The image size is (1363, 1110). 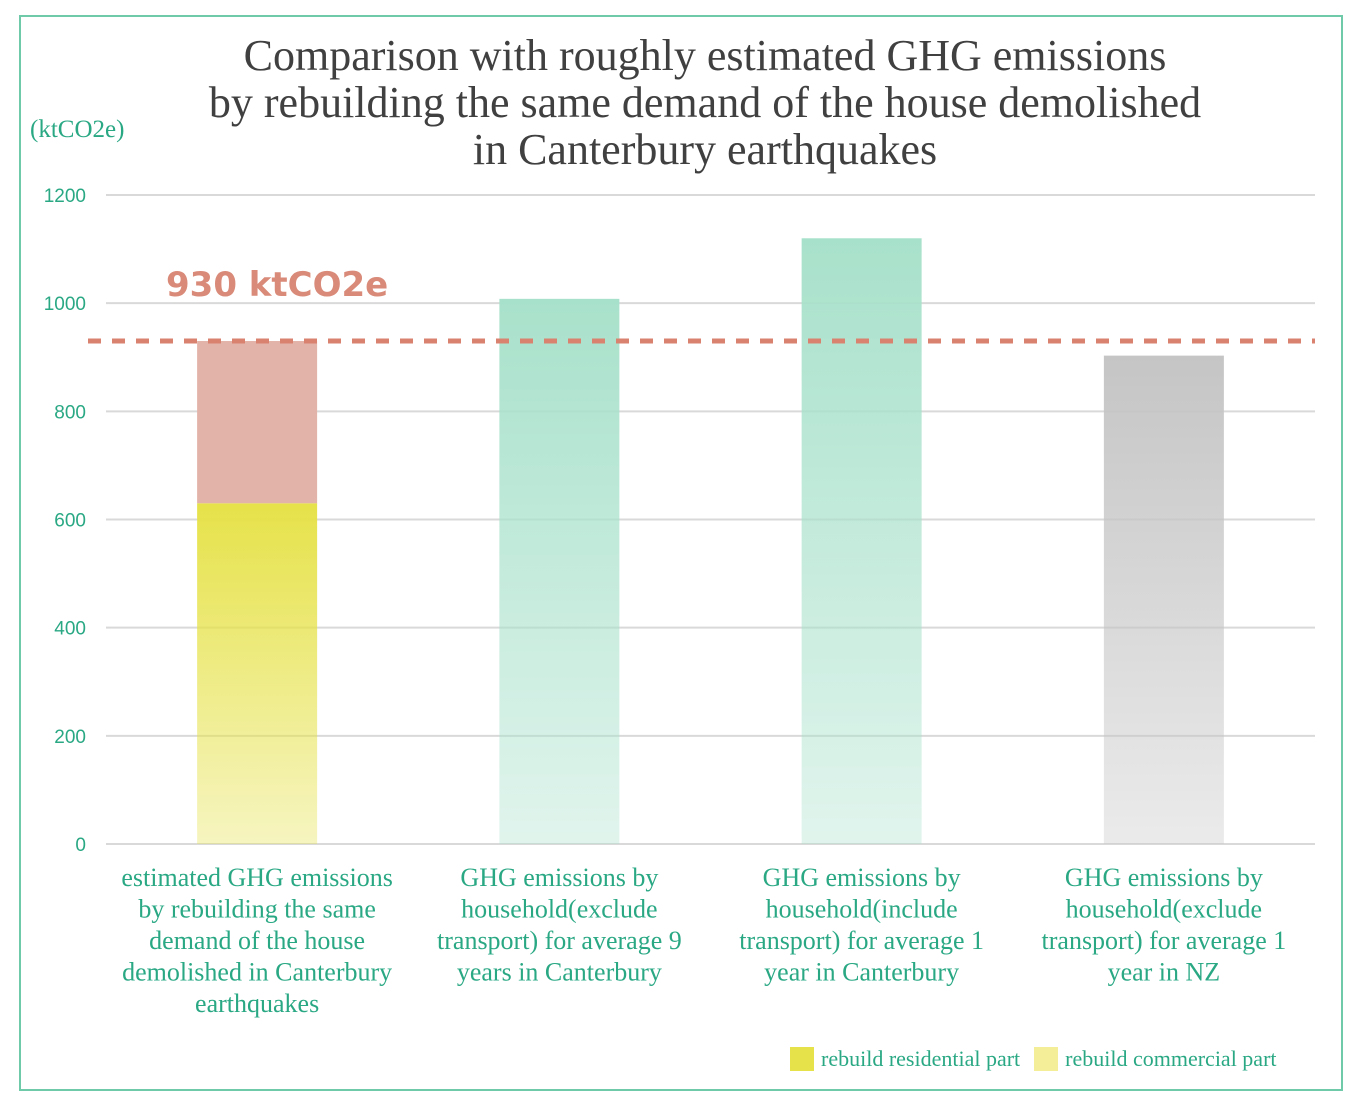 I want to click on legend-label-residential: rebuild residential part, so click(x=921, y=1058).